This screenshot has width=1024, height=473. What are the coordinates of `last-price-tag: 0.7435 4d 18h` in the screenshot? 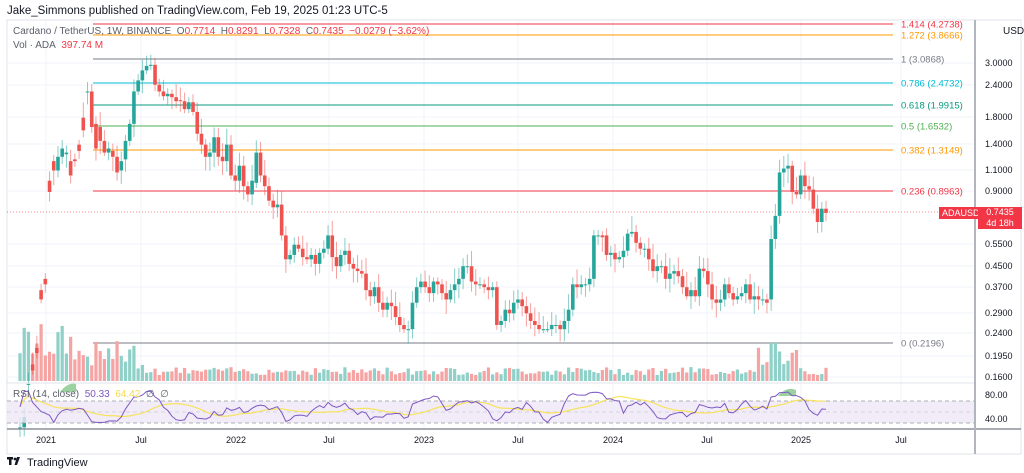 It's located at (1000, 218).